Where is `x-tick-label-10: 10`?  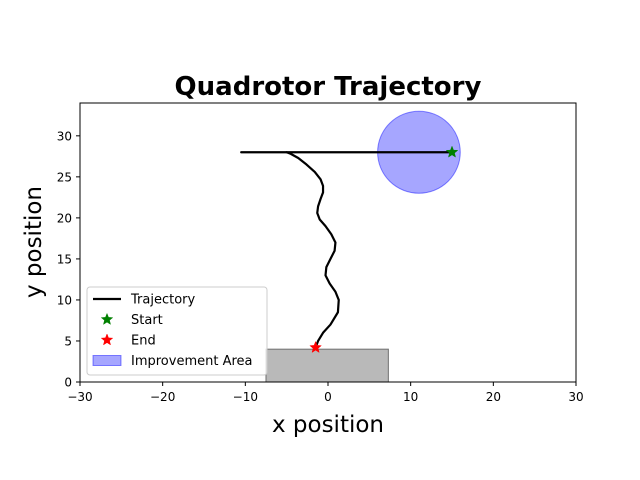 x-tick-label-10: 10 is located at coordinates (410, 397).